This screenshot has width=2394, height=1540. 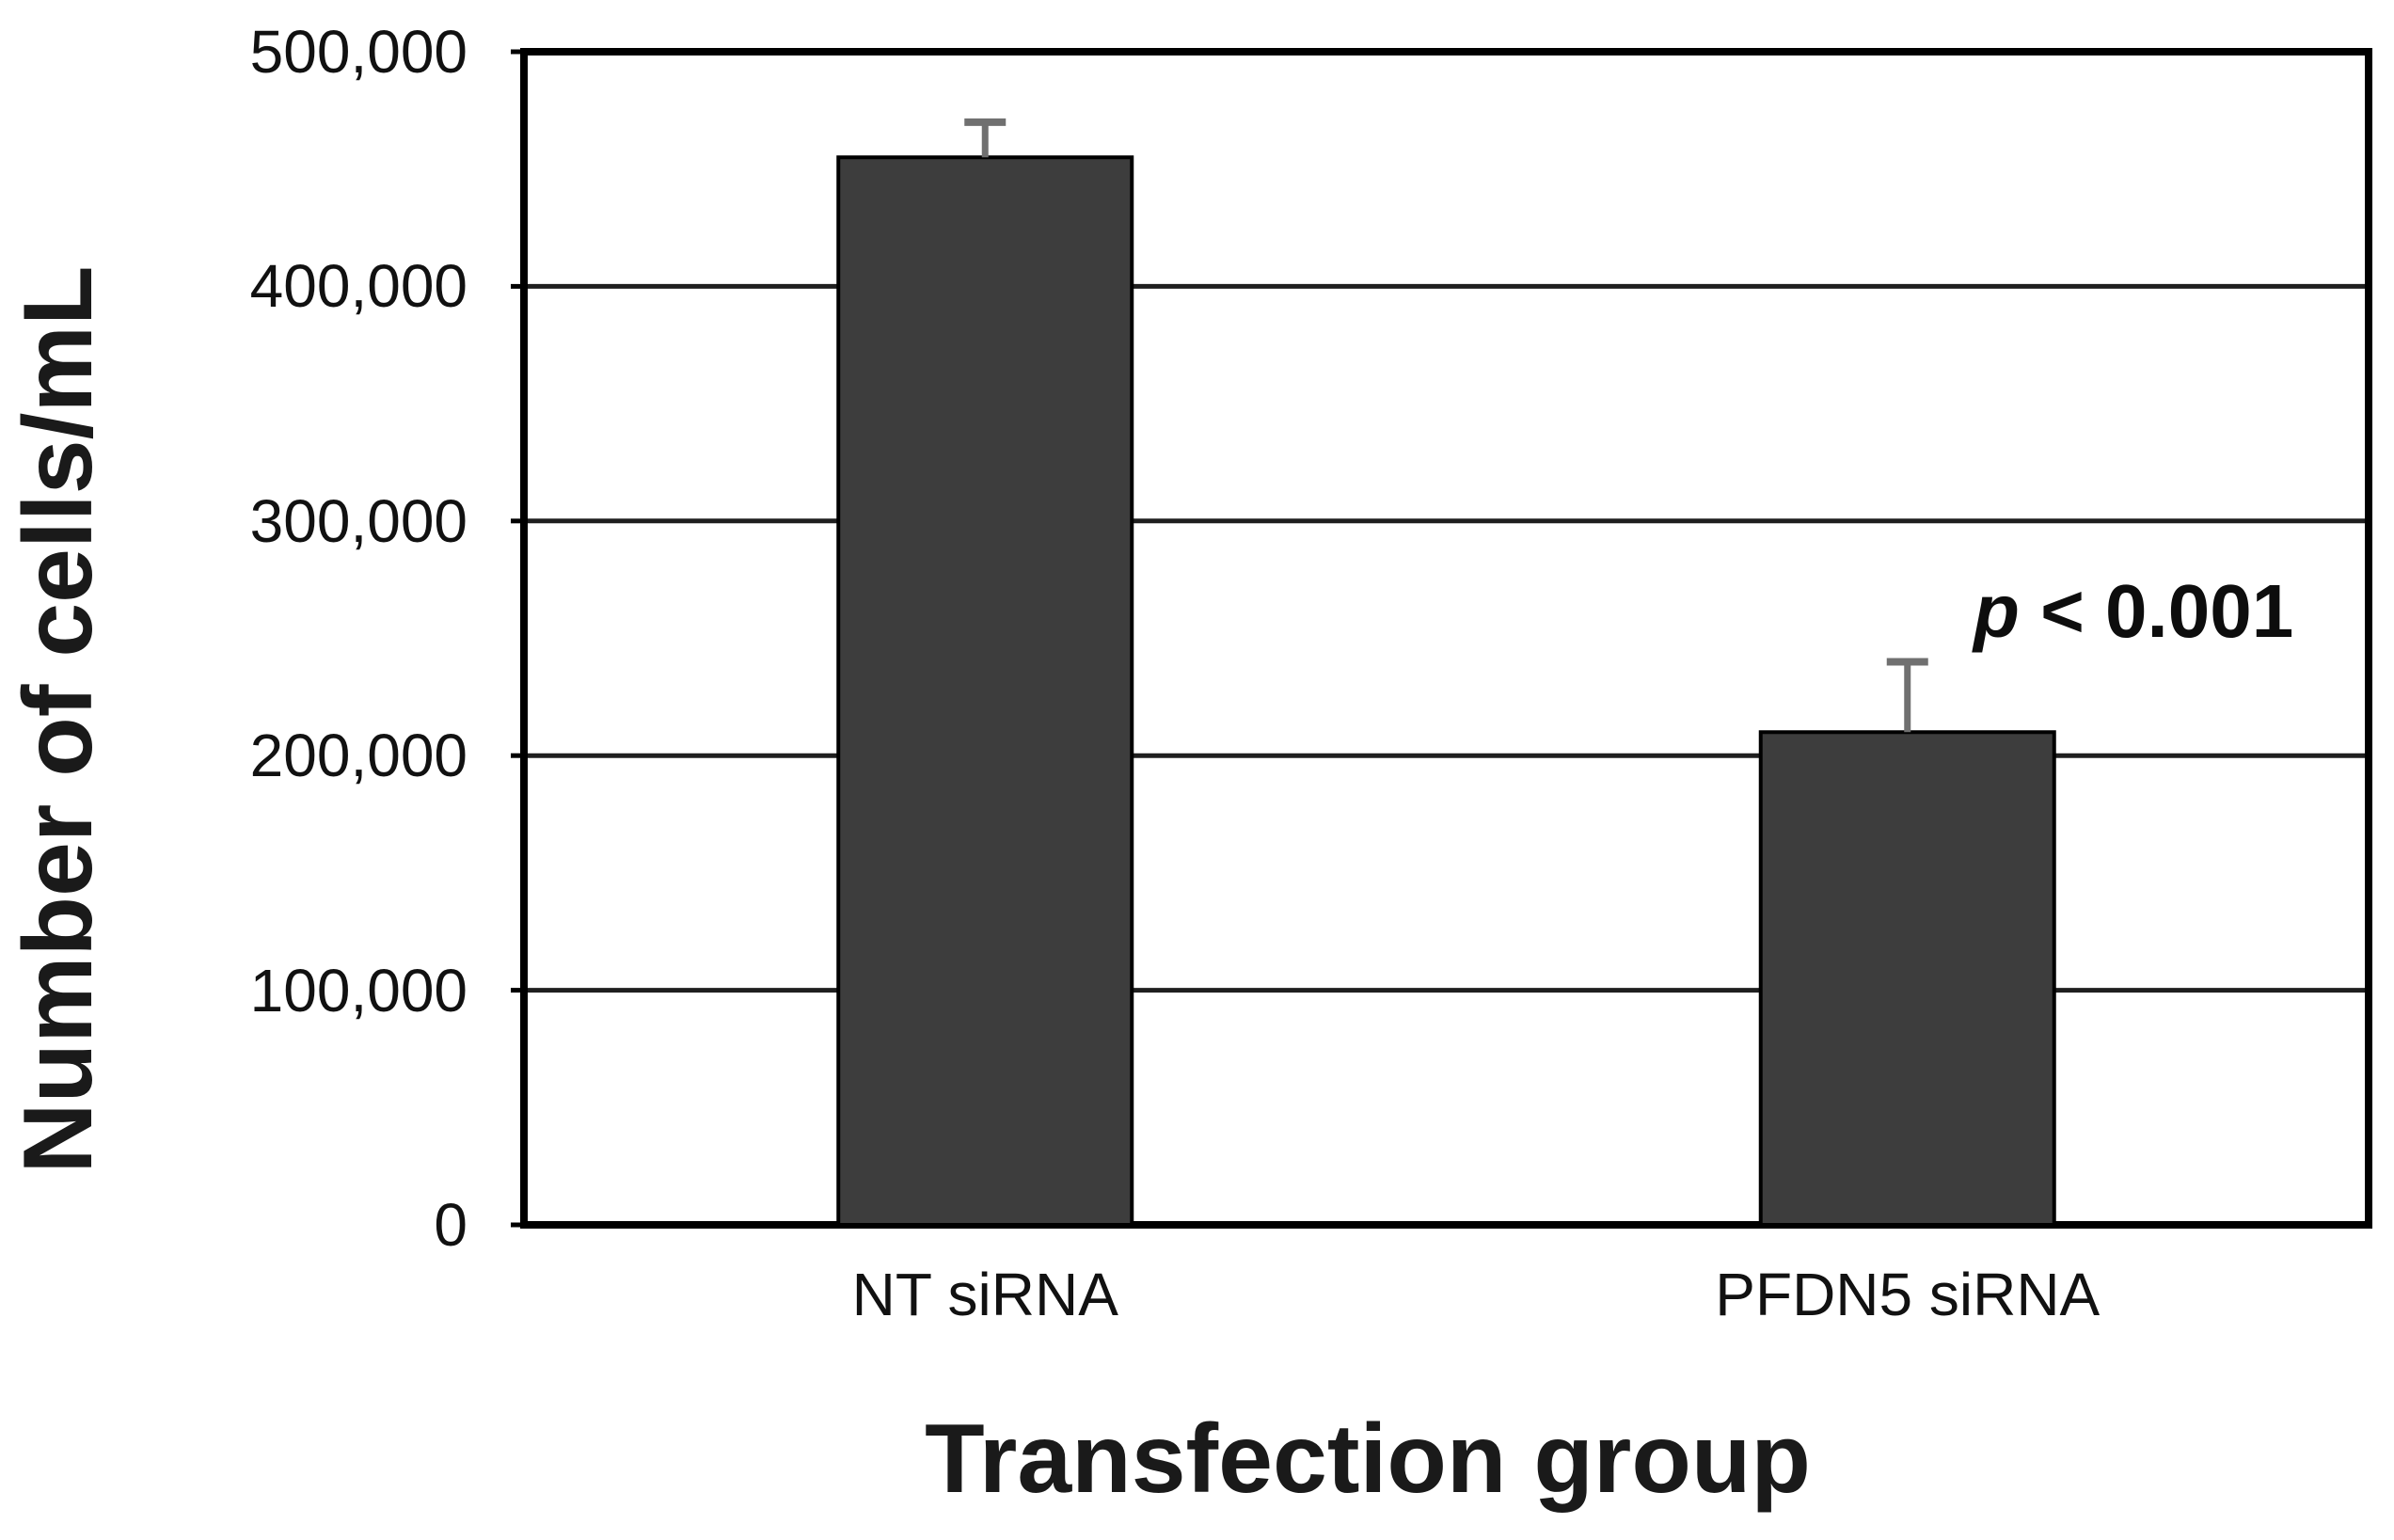 I want to click on p-symbol: p, so click(x=1997, y=611).